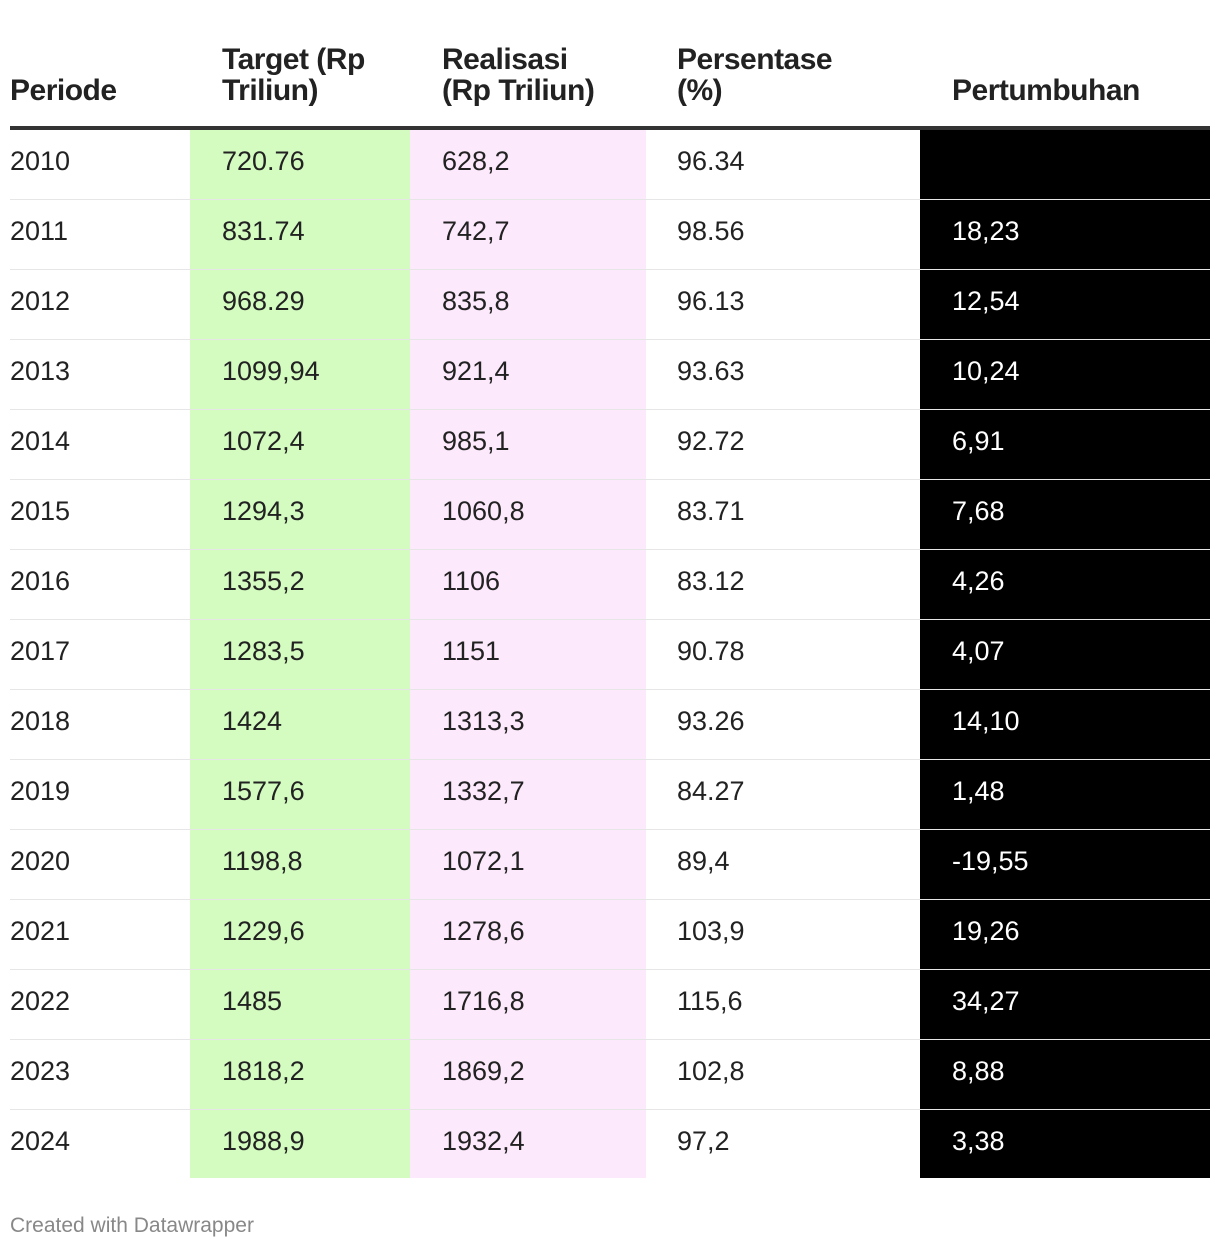  Describe the element at coordinates (978, 651) in the screenshot. I see `cell-pertumbuhan: 4,07` at that location.